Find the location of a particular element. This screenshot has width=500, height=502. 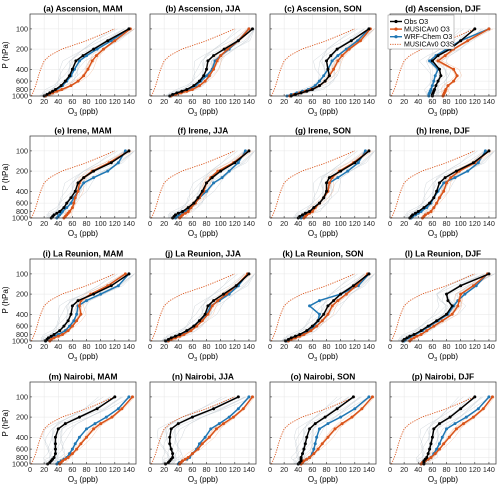

x-axis-label-o: O is located at coordinates (431, 356).